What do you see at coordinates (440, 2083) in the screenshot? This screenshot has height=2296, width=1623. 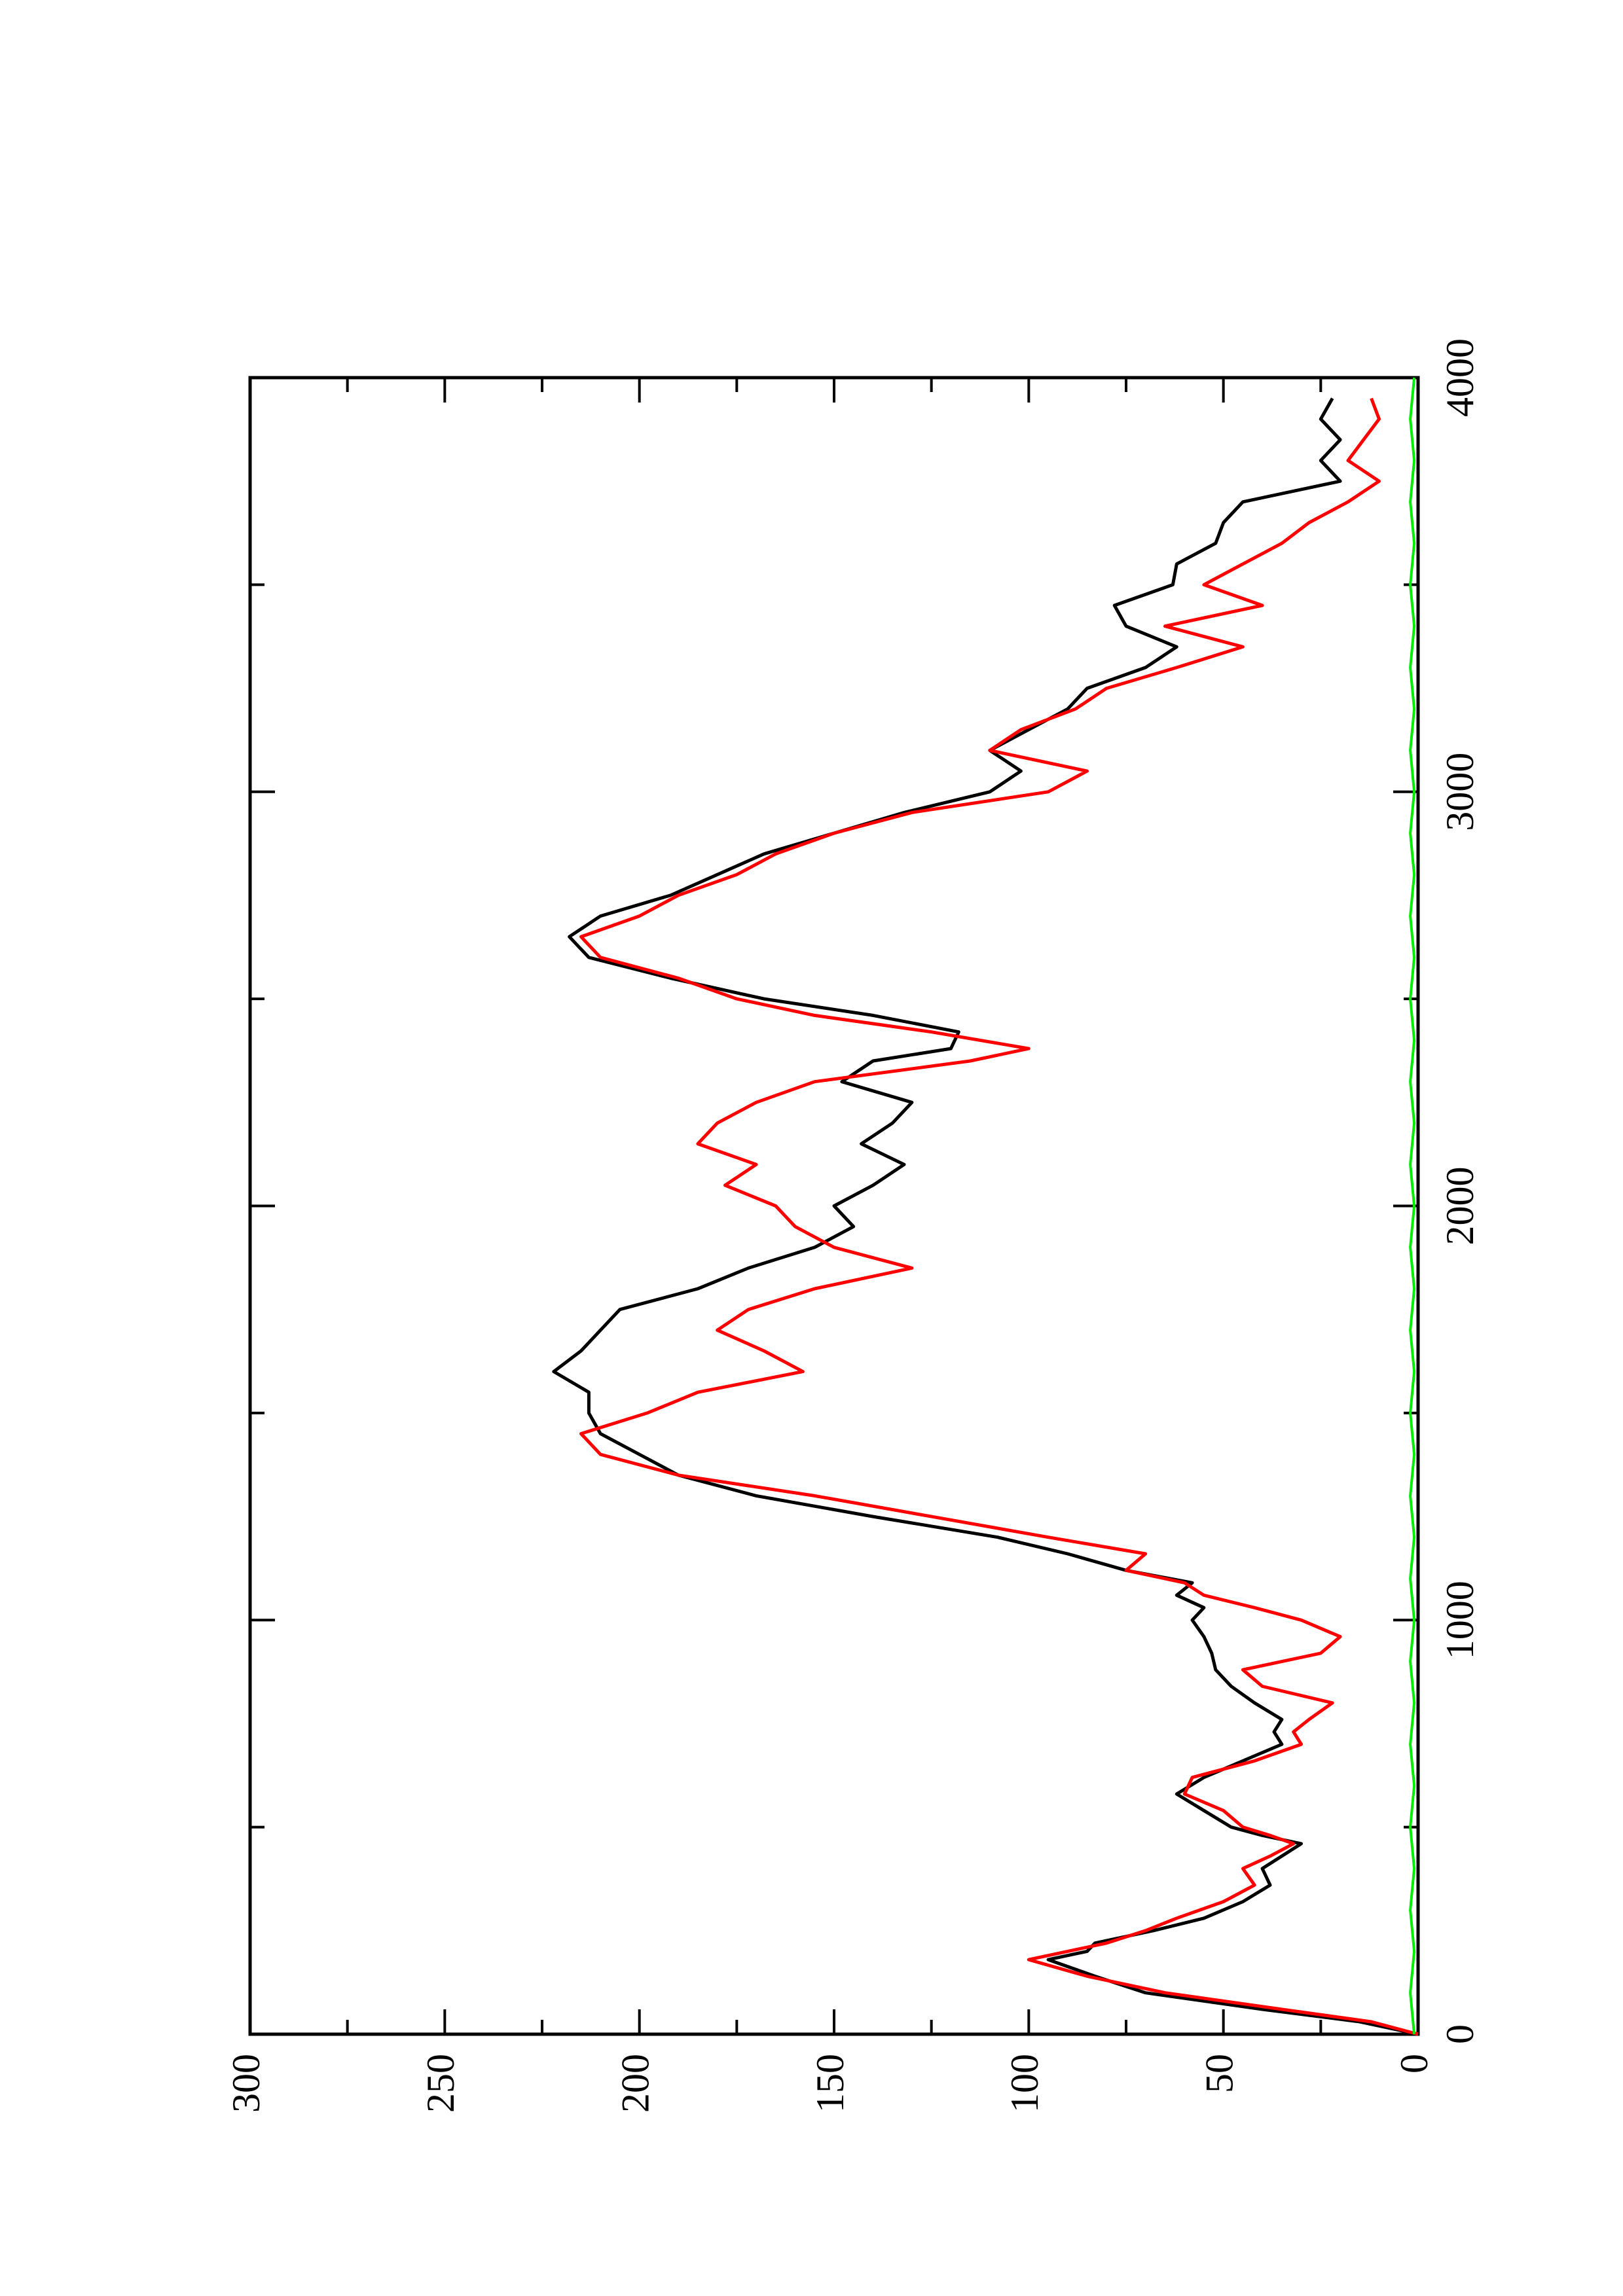 I see `y-tick-label: 250` at bounding box center [440, 2083].